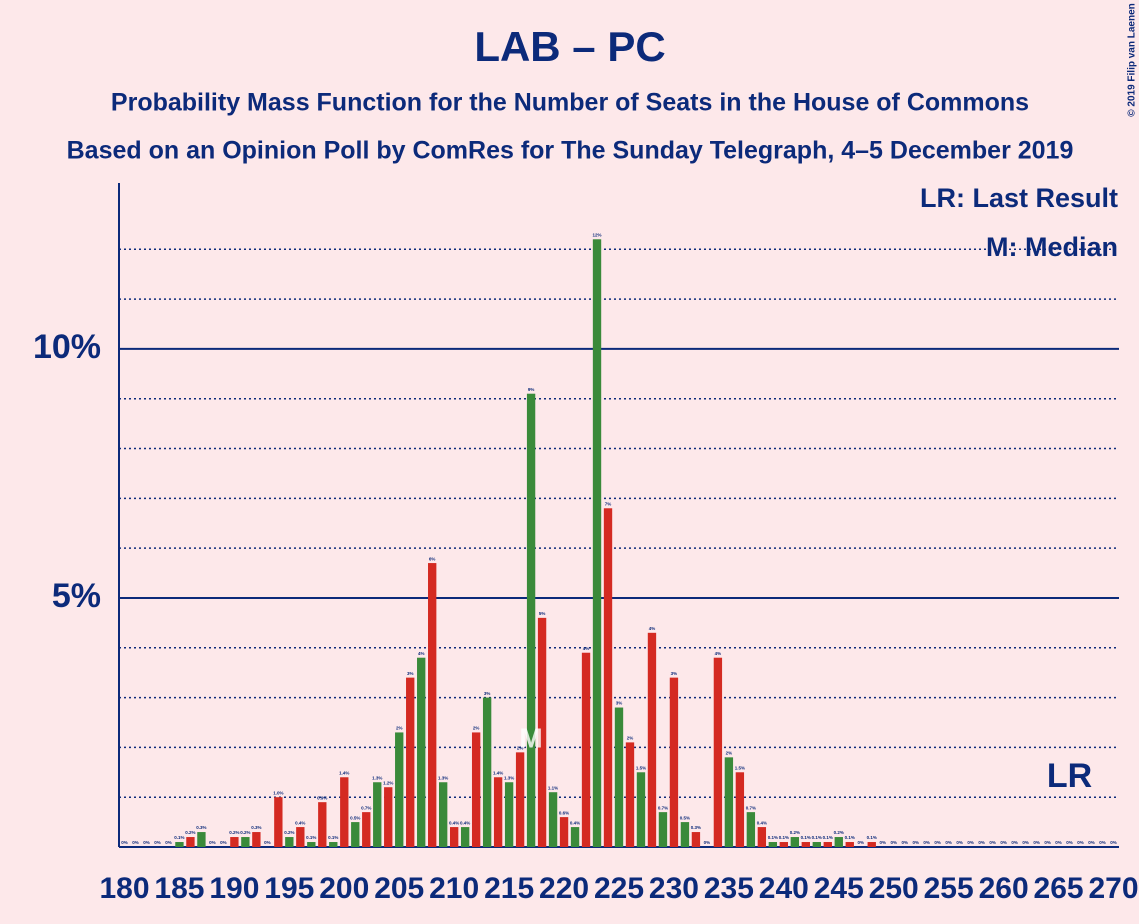 The height and width of the screenshot is (924, 1139). I want to click on x-tick-label: 190, so click(234, 888).